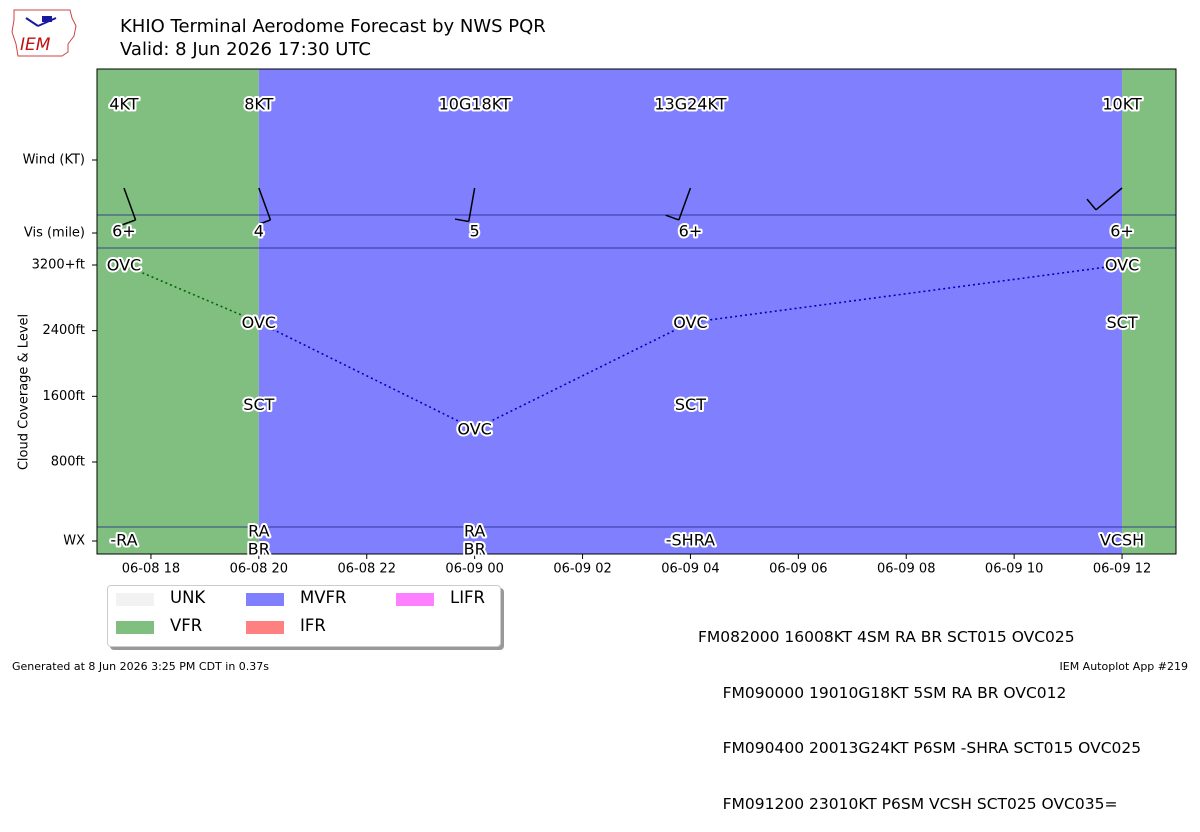 The image size is (1200, 832). I want to click on weather-label: -SHRA, so click(690, 540).